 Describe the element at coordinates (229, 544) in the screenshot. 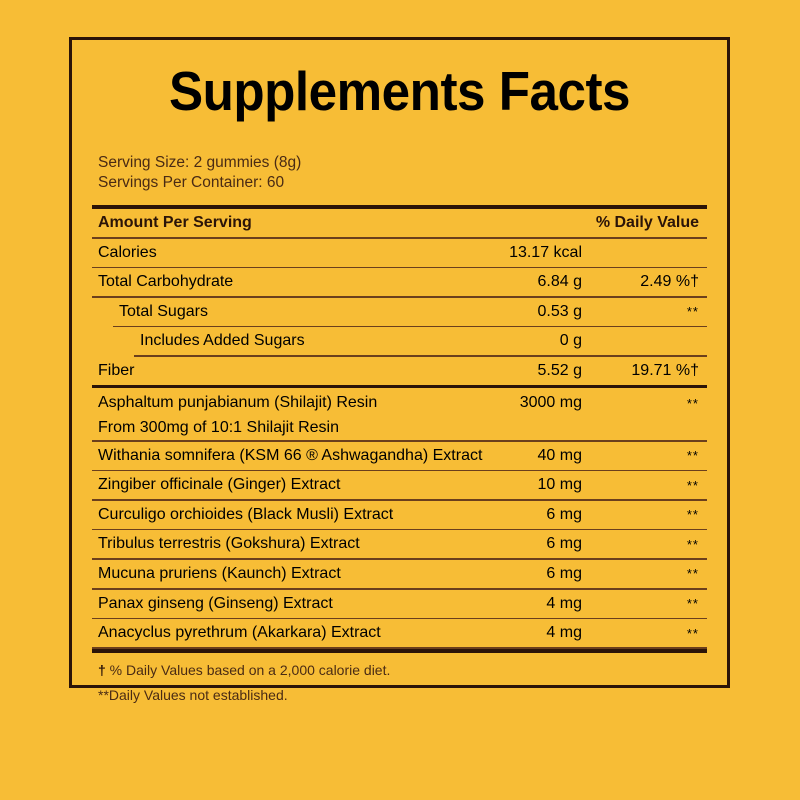

I see `ingredient-name: Tribulus terrestris (Gokshura) Extract` at that location.